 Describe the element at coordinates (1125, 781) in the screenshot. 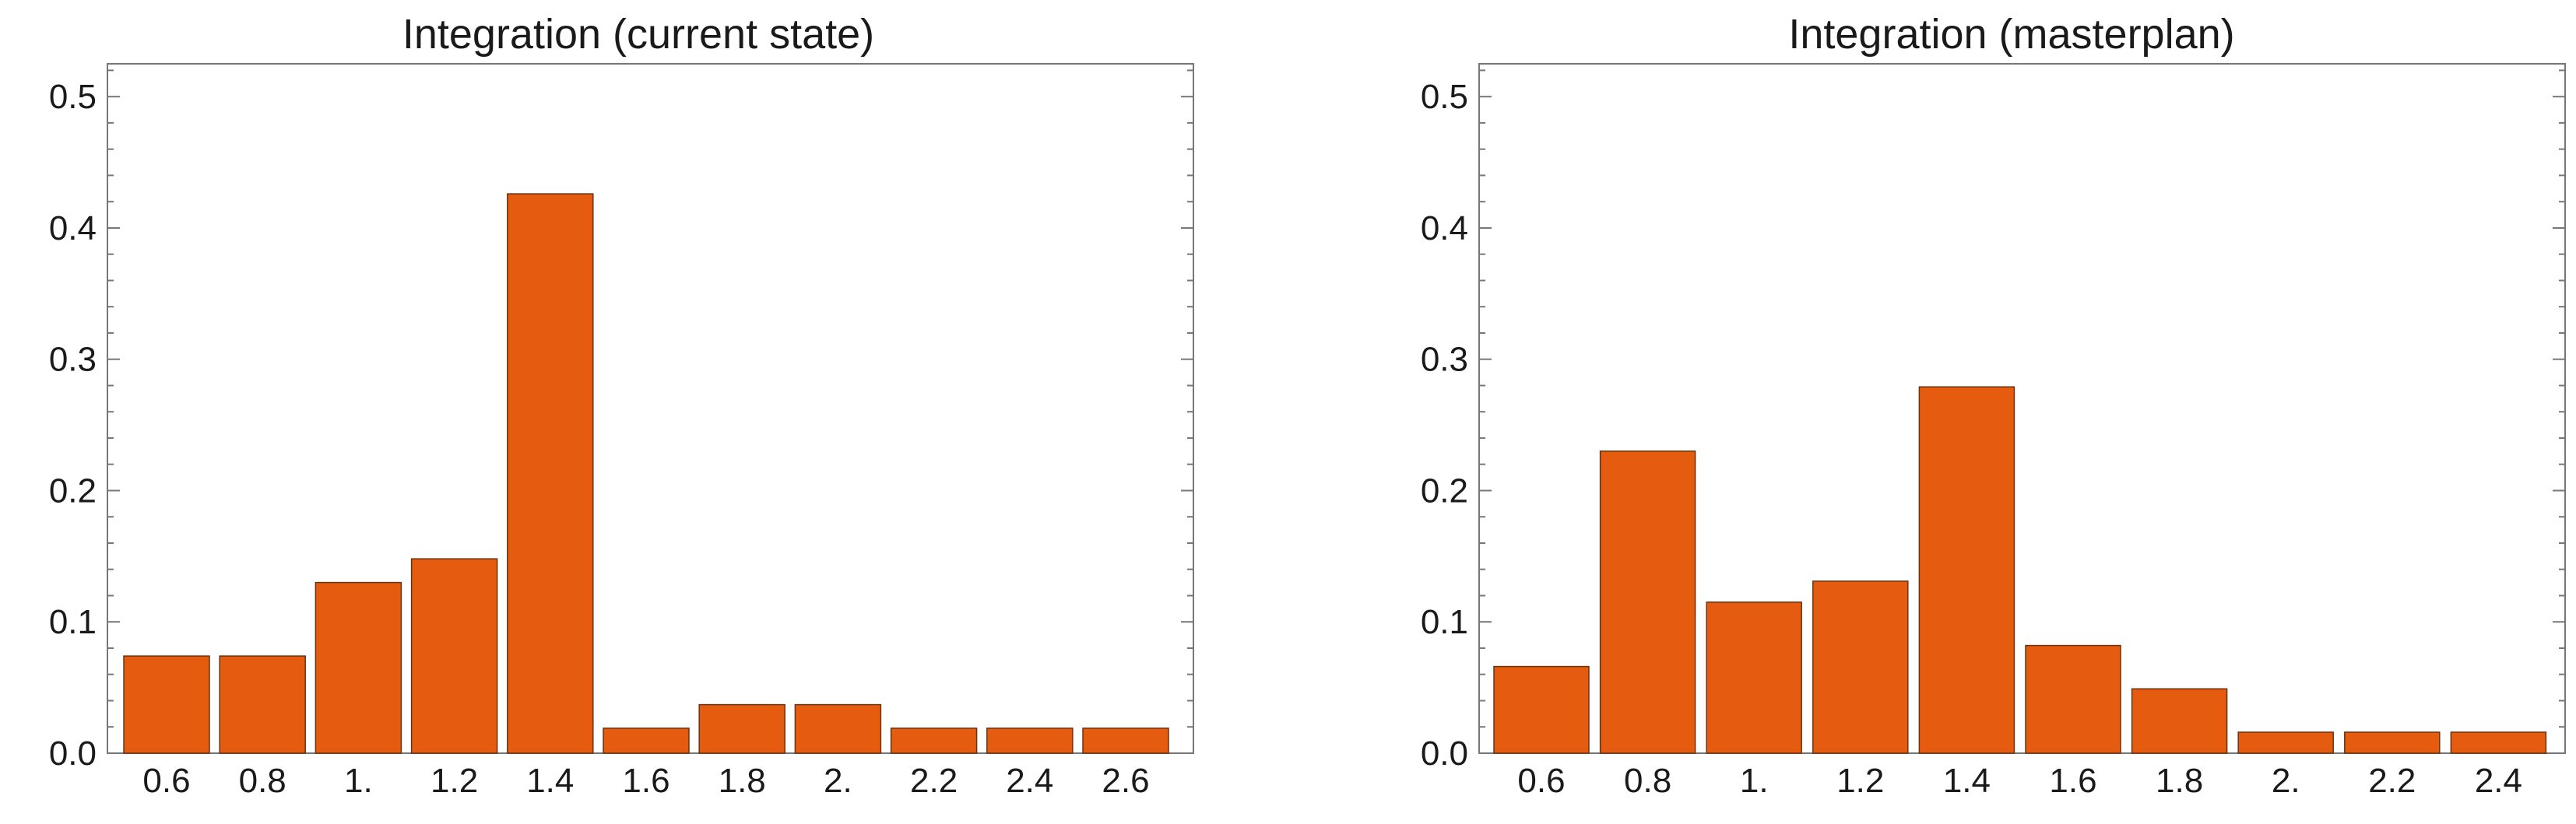

I see `x-tick-label: 2.6` at that location.